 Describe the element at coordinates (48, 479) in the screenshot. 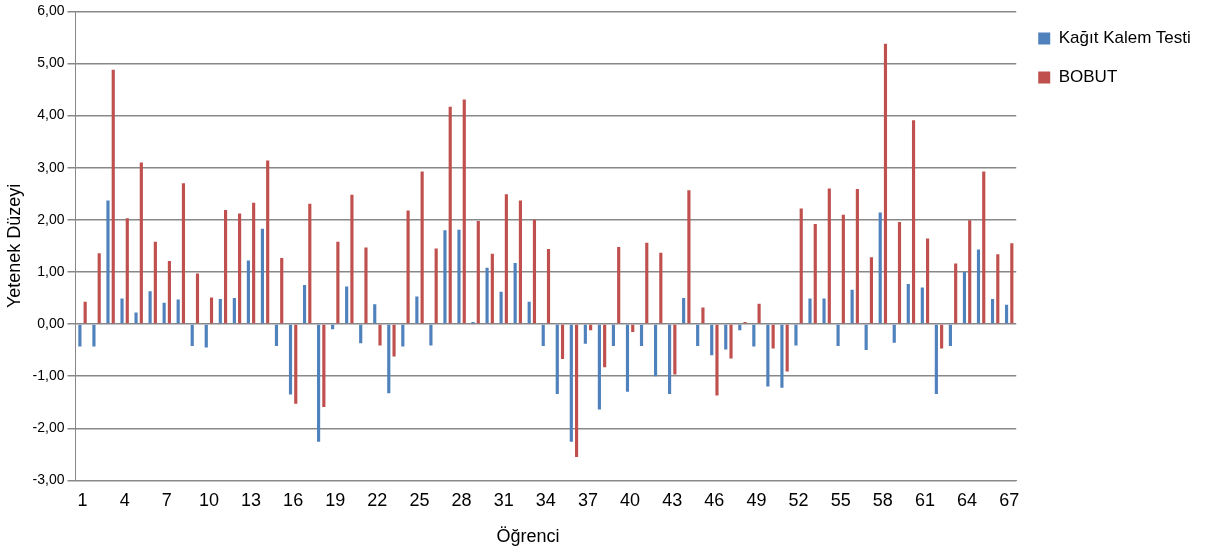

I see `y-tick-label: -3,00` at that location.